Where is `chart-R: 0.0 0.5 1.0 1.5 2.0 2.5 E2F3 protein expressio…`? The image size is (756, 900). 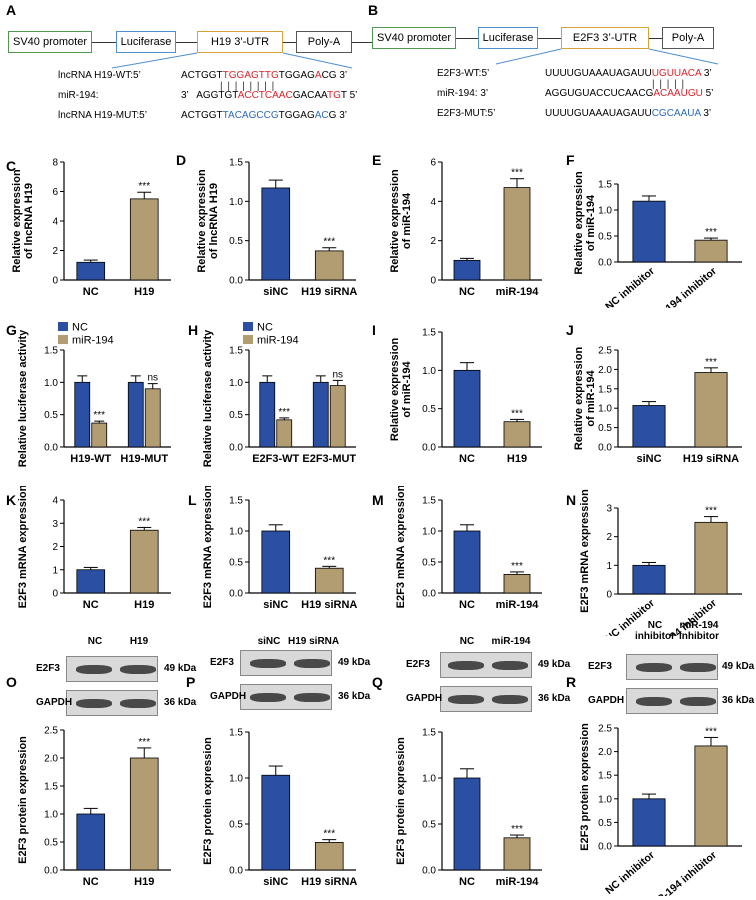 chart-R: 0.0 0.5 1.0 1.5 2.0 2.5 E2F3 protein expressio… is located at coordinates (660, 809).